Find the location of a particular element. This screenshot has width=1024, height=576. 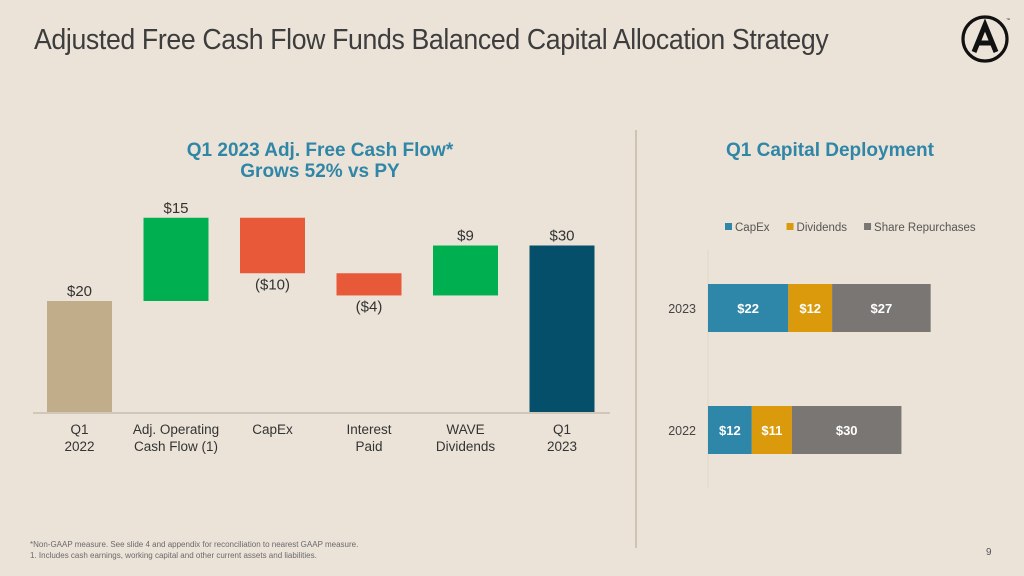

stacked-data-label: $22 is located at coordinates (748, 308).